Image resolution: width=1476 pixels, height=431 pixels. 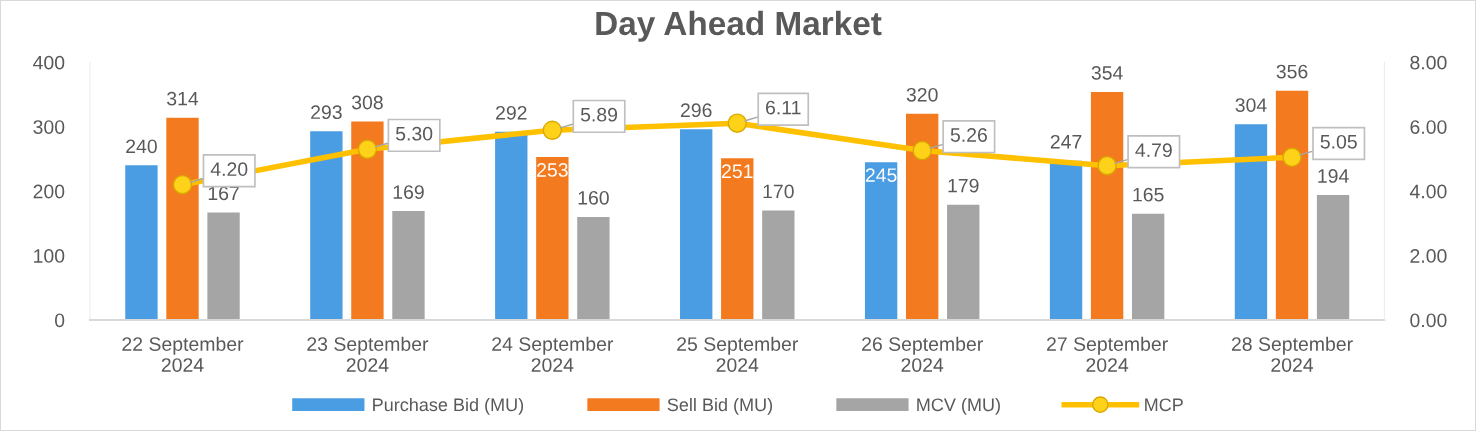 What do you see at coordinates (599, 114) in the screenshot?
I see `data-label: 5.89` at bounding box center [599, 114].